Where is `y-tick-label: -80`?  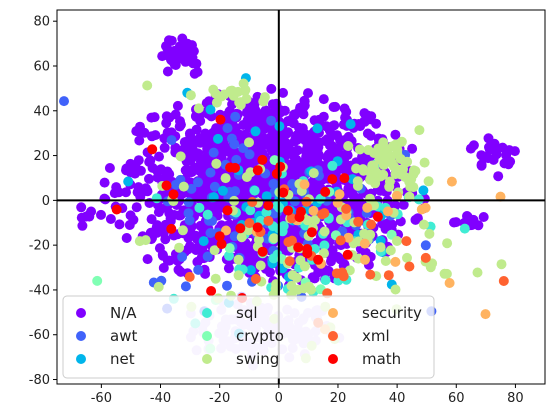
y-tick-label: -80 is located at coordinates (39, 380).